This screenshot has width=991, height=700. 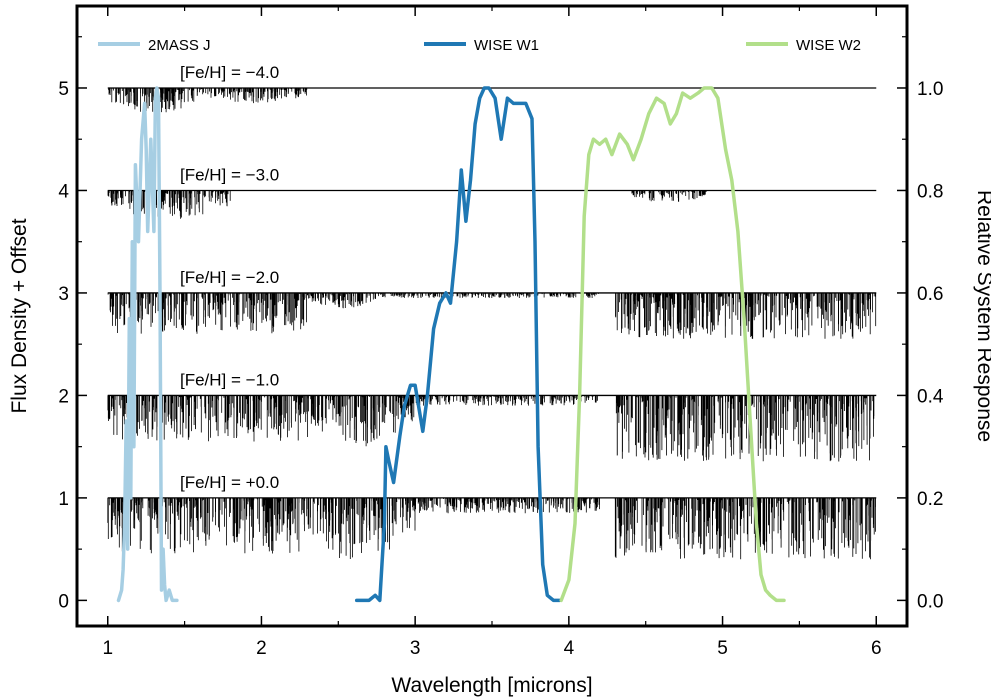 I want to click on x-tick-label: 2, so click(x=261, y=648).